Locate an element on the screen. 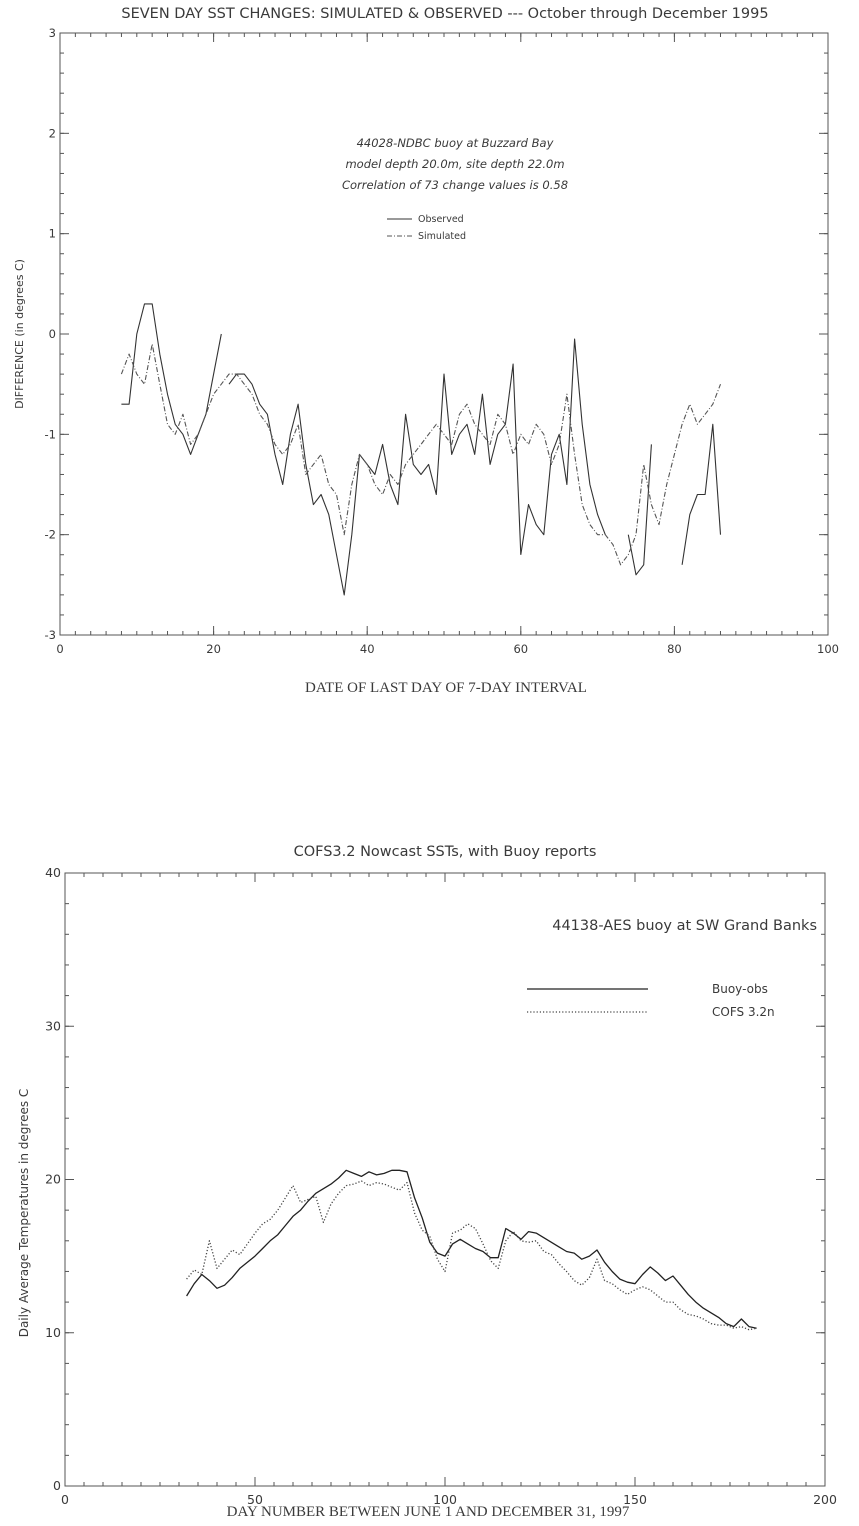 The width and height of the screenshot is (859, 1526). chart1-annotation-correlation: Correlation of 73 change values is 0.58 is located at coordinates (455, 185).